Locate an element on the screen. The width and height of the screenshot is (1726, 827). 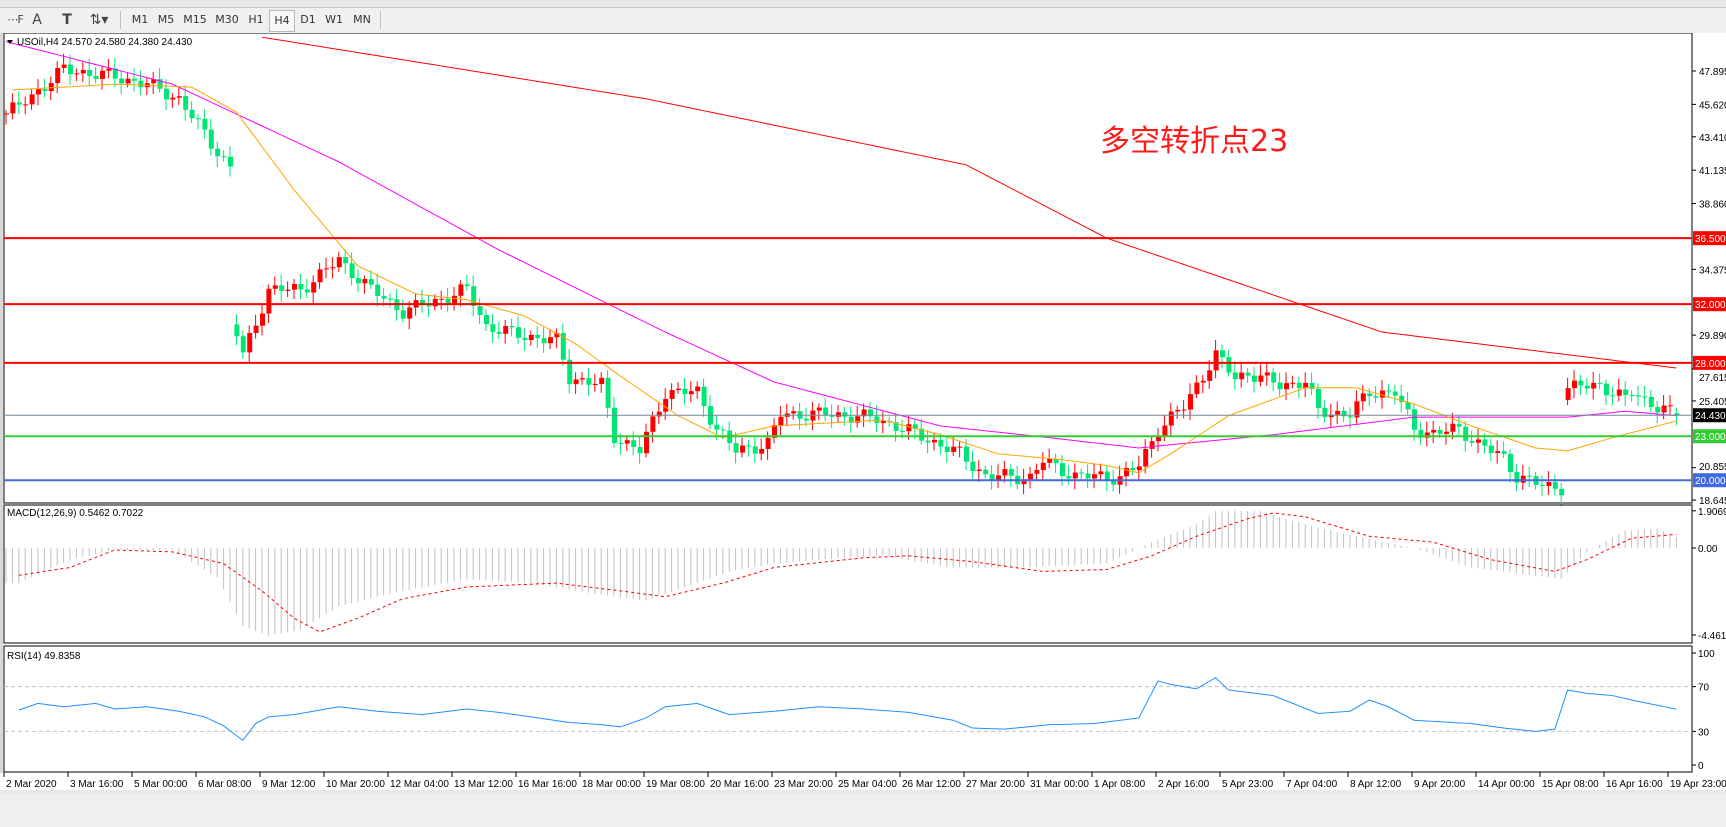
text-icon: A is located at coordinates (37, 20).